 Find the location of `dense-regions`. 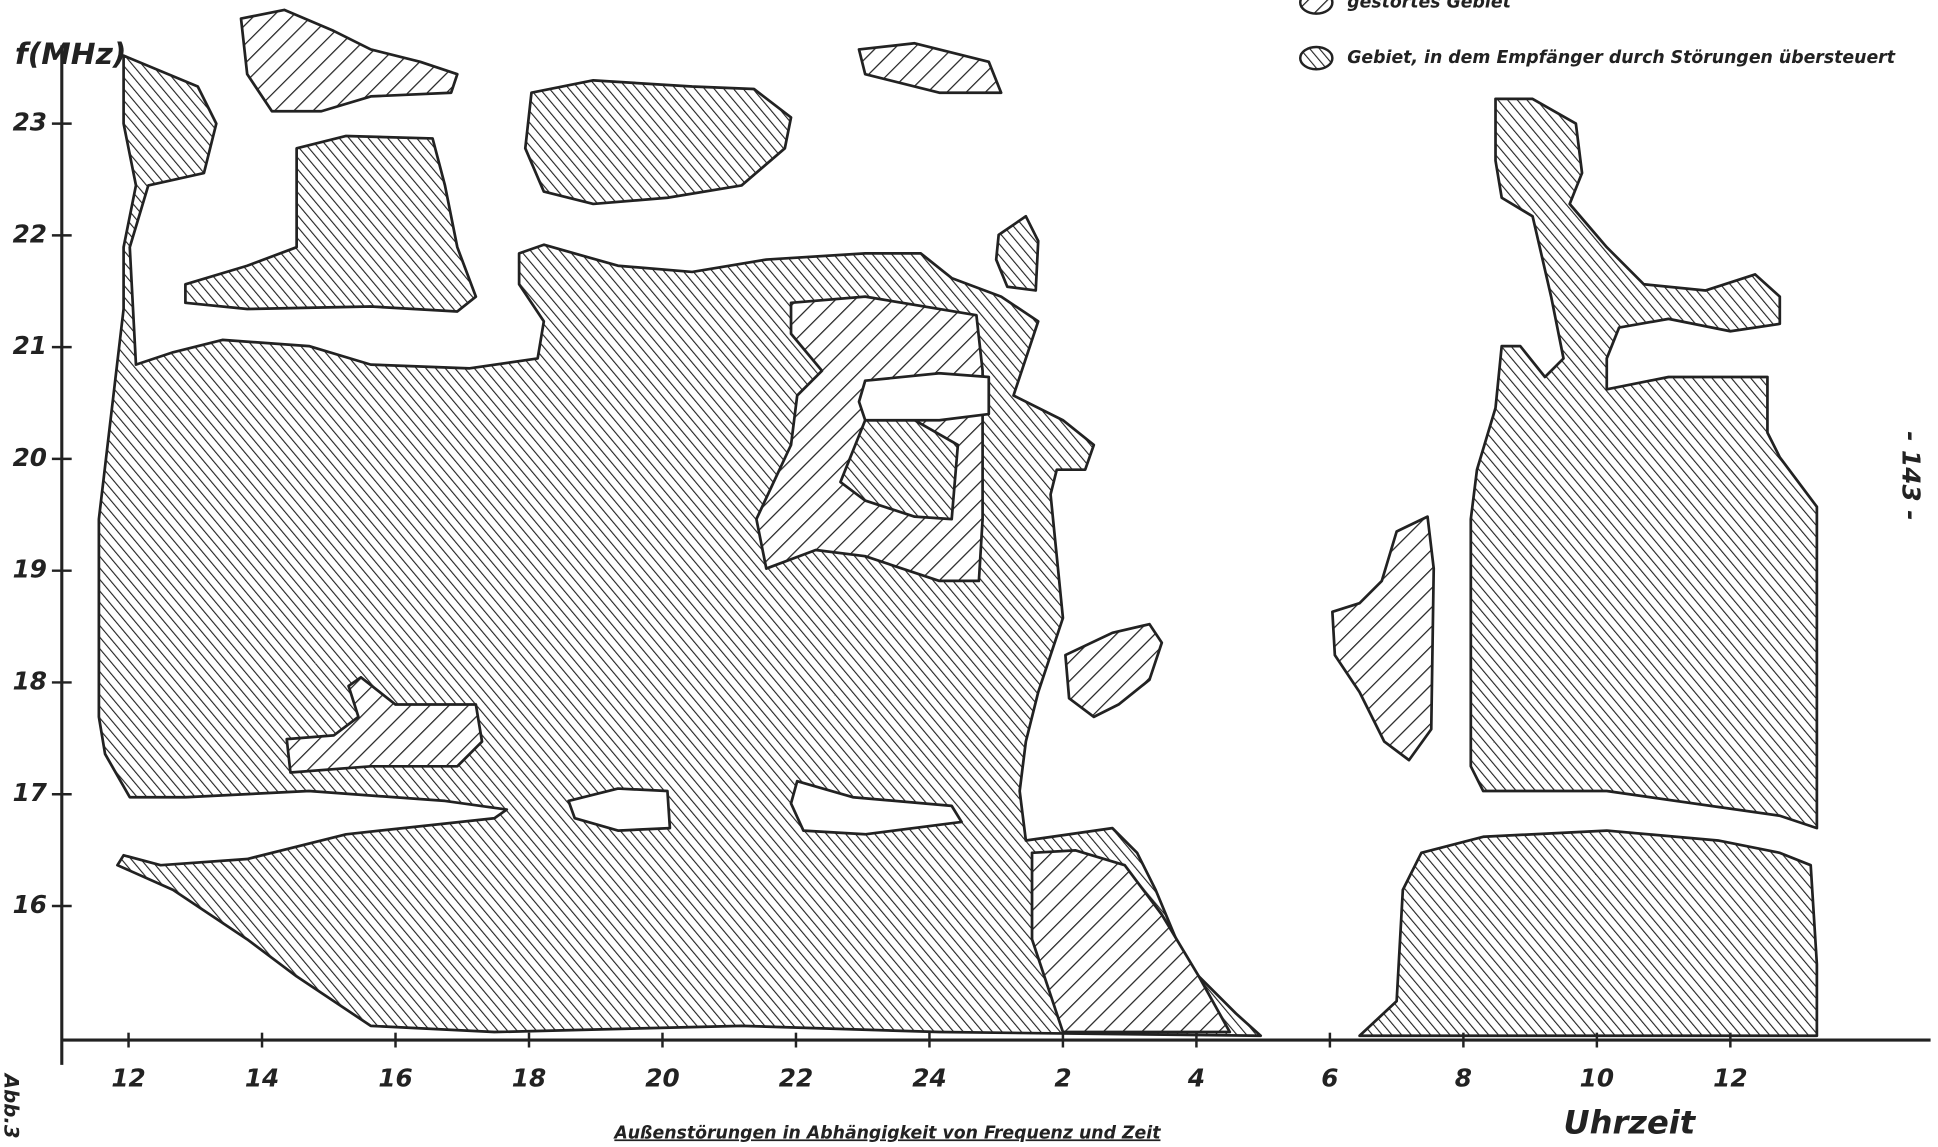

dense-regions is located at coordinates (899, 469).